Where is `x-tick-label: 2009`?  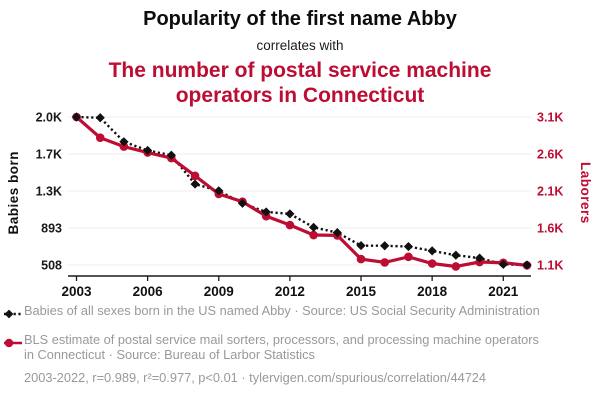 x-tick-label: 2009 is located at coordinates (219, 291).